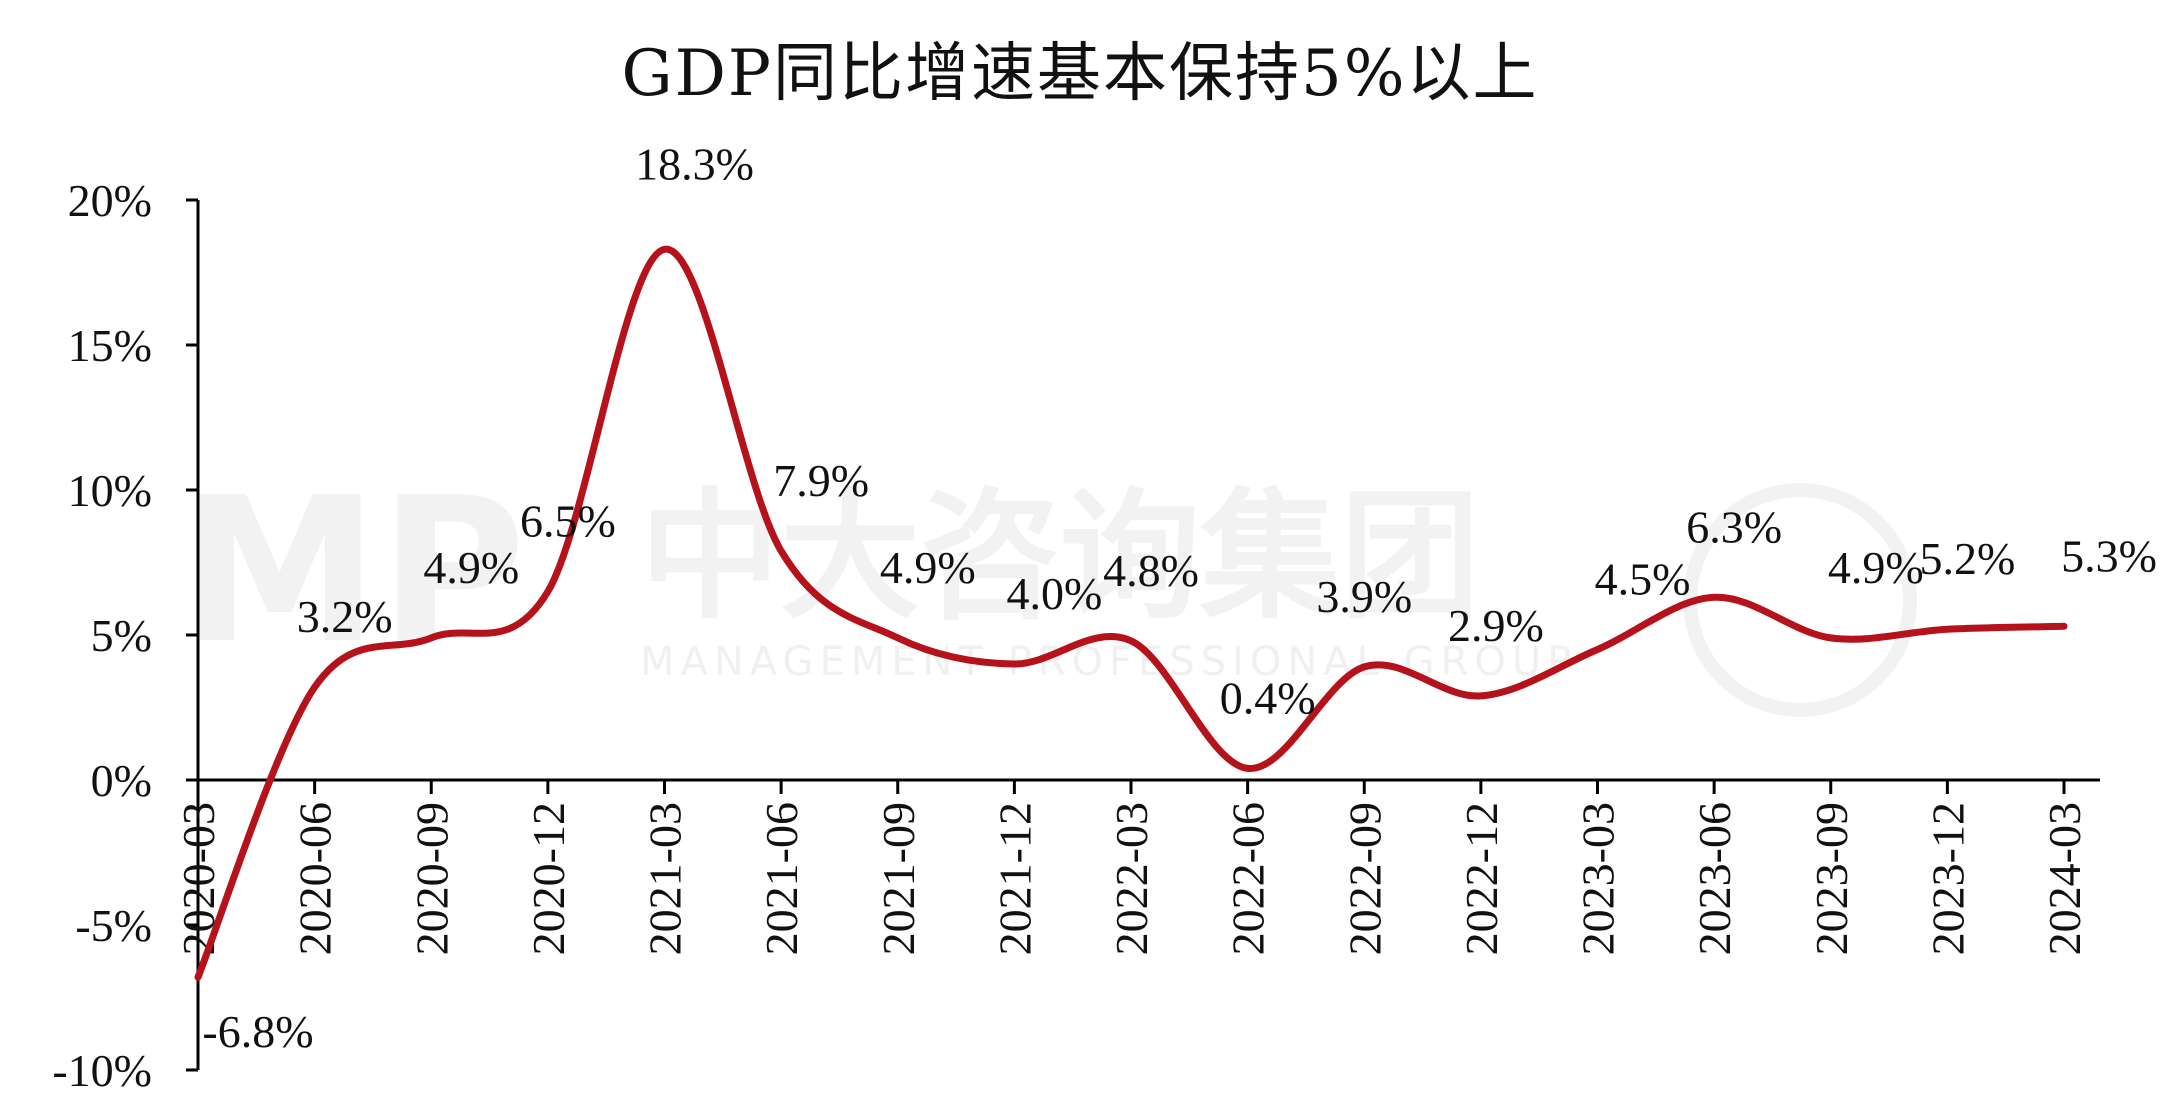 The height and width of the screenshot is (1116, 2160). What do you see at coordinates (353, 571) in the screenshot?
I see `watermark-logo: MP` at bounding box center [353, 571].